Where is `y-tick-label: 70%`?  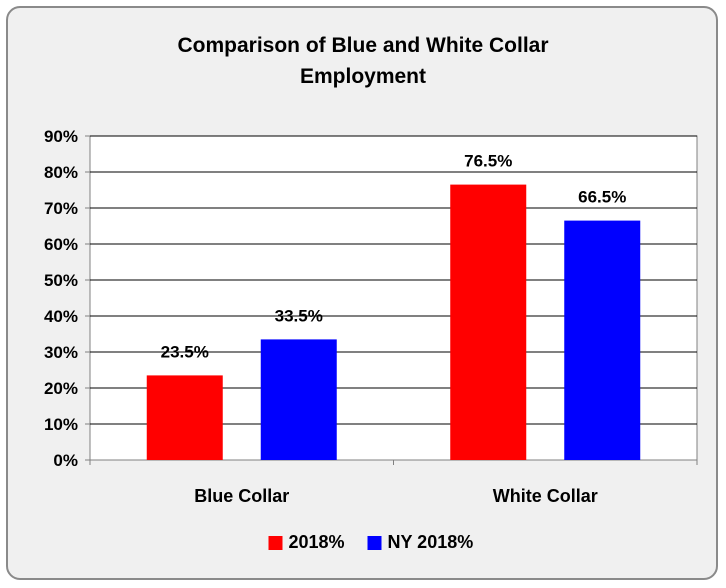 y-tick-label: 70% is located at coordinates (61, 208).